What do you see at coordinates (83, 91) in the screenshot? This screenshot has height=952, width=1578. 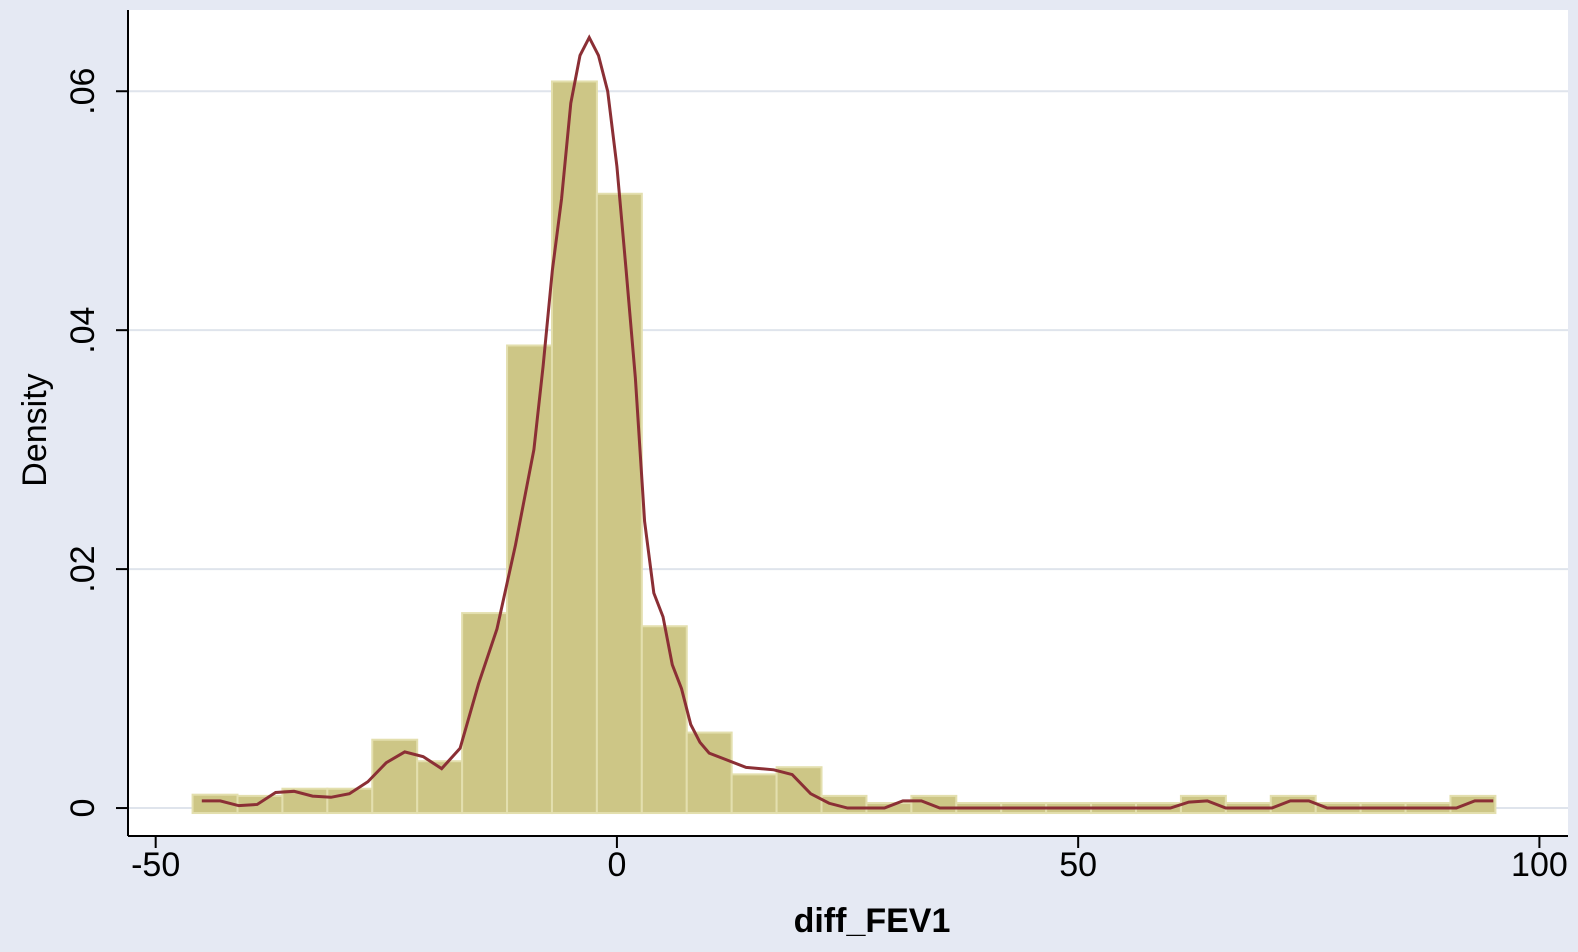 I see `y-tick-label: .06` at bounding box center [83, 91].